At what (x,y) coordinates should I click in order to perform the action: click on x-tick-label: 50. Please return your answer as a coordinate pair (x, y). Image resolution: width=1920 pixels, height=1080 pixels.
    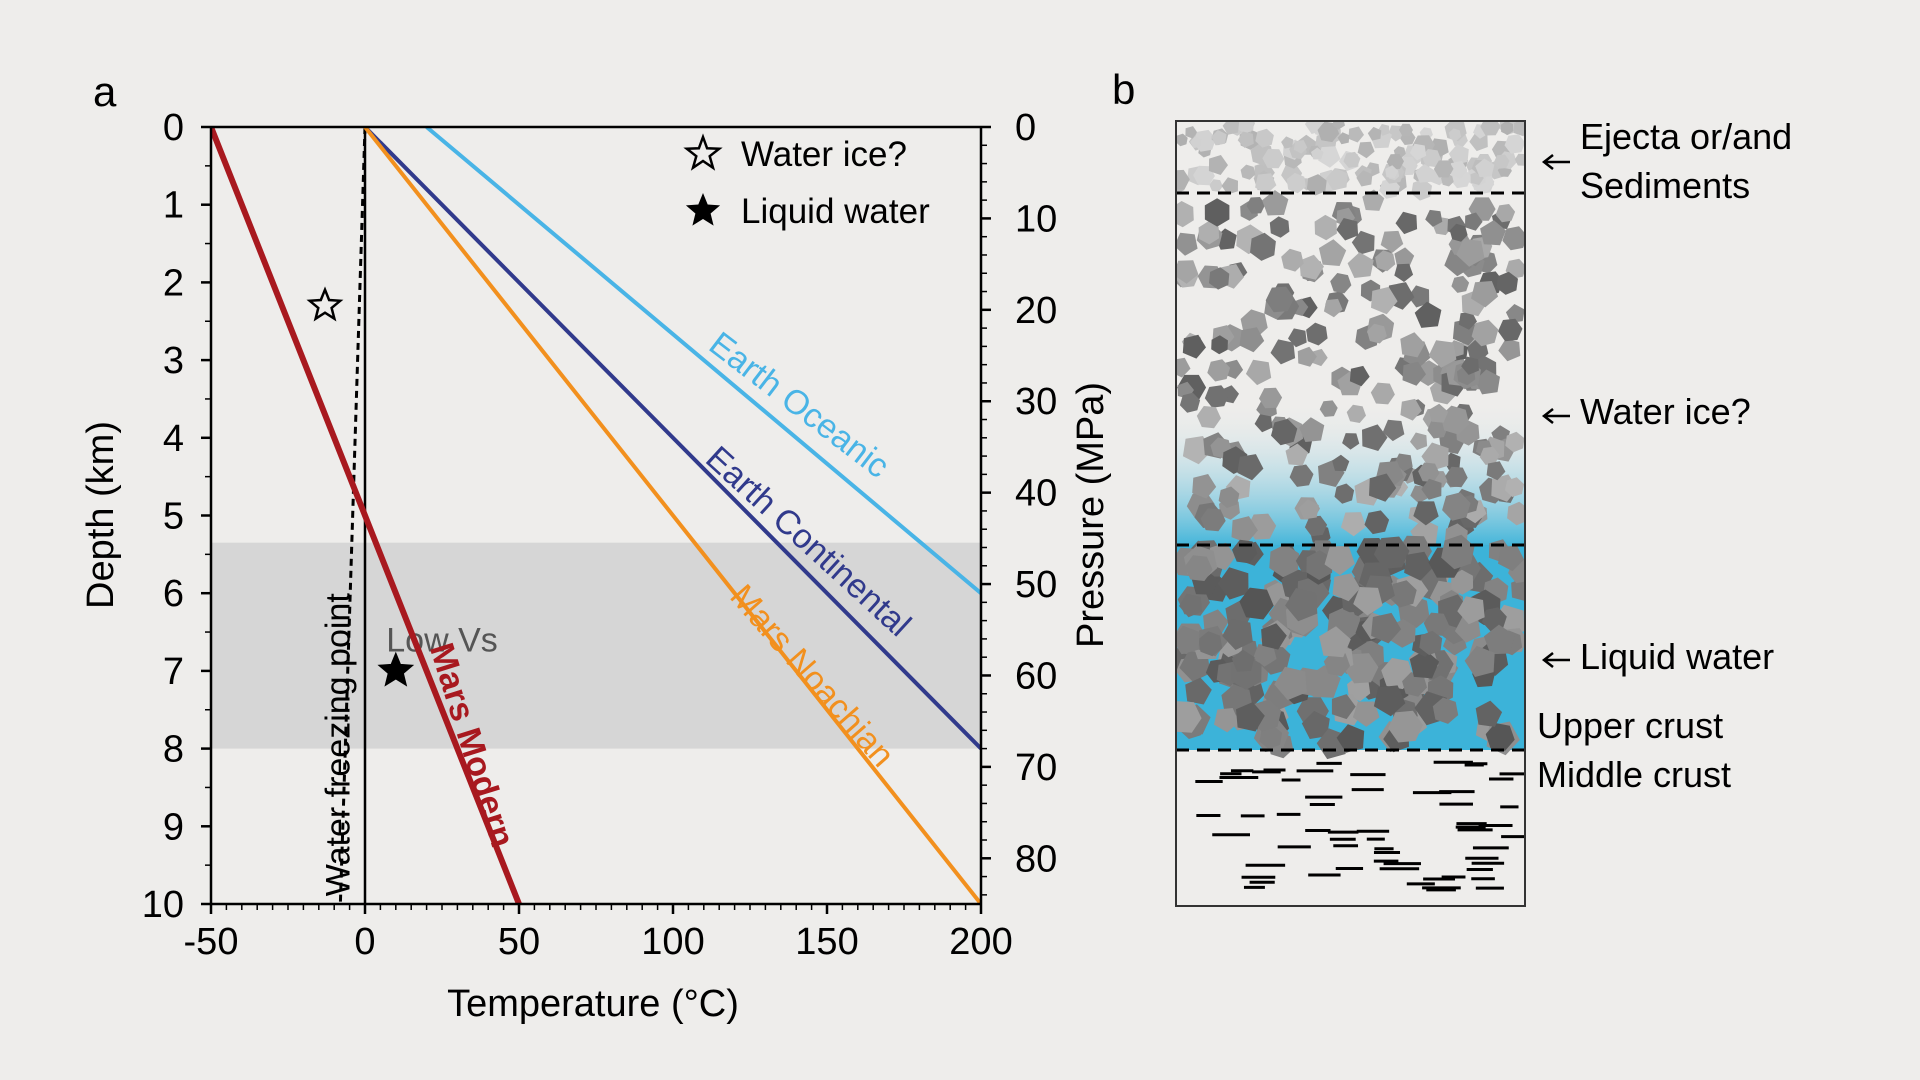
    Looking at the image, I should click on (519, 942).